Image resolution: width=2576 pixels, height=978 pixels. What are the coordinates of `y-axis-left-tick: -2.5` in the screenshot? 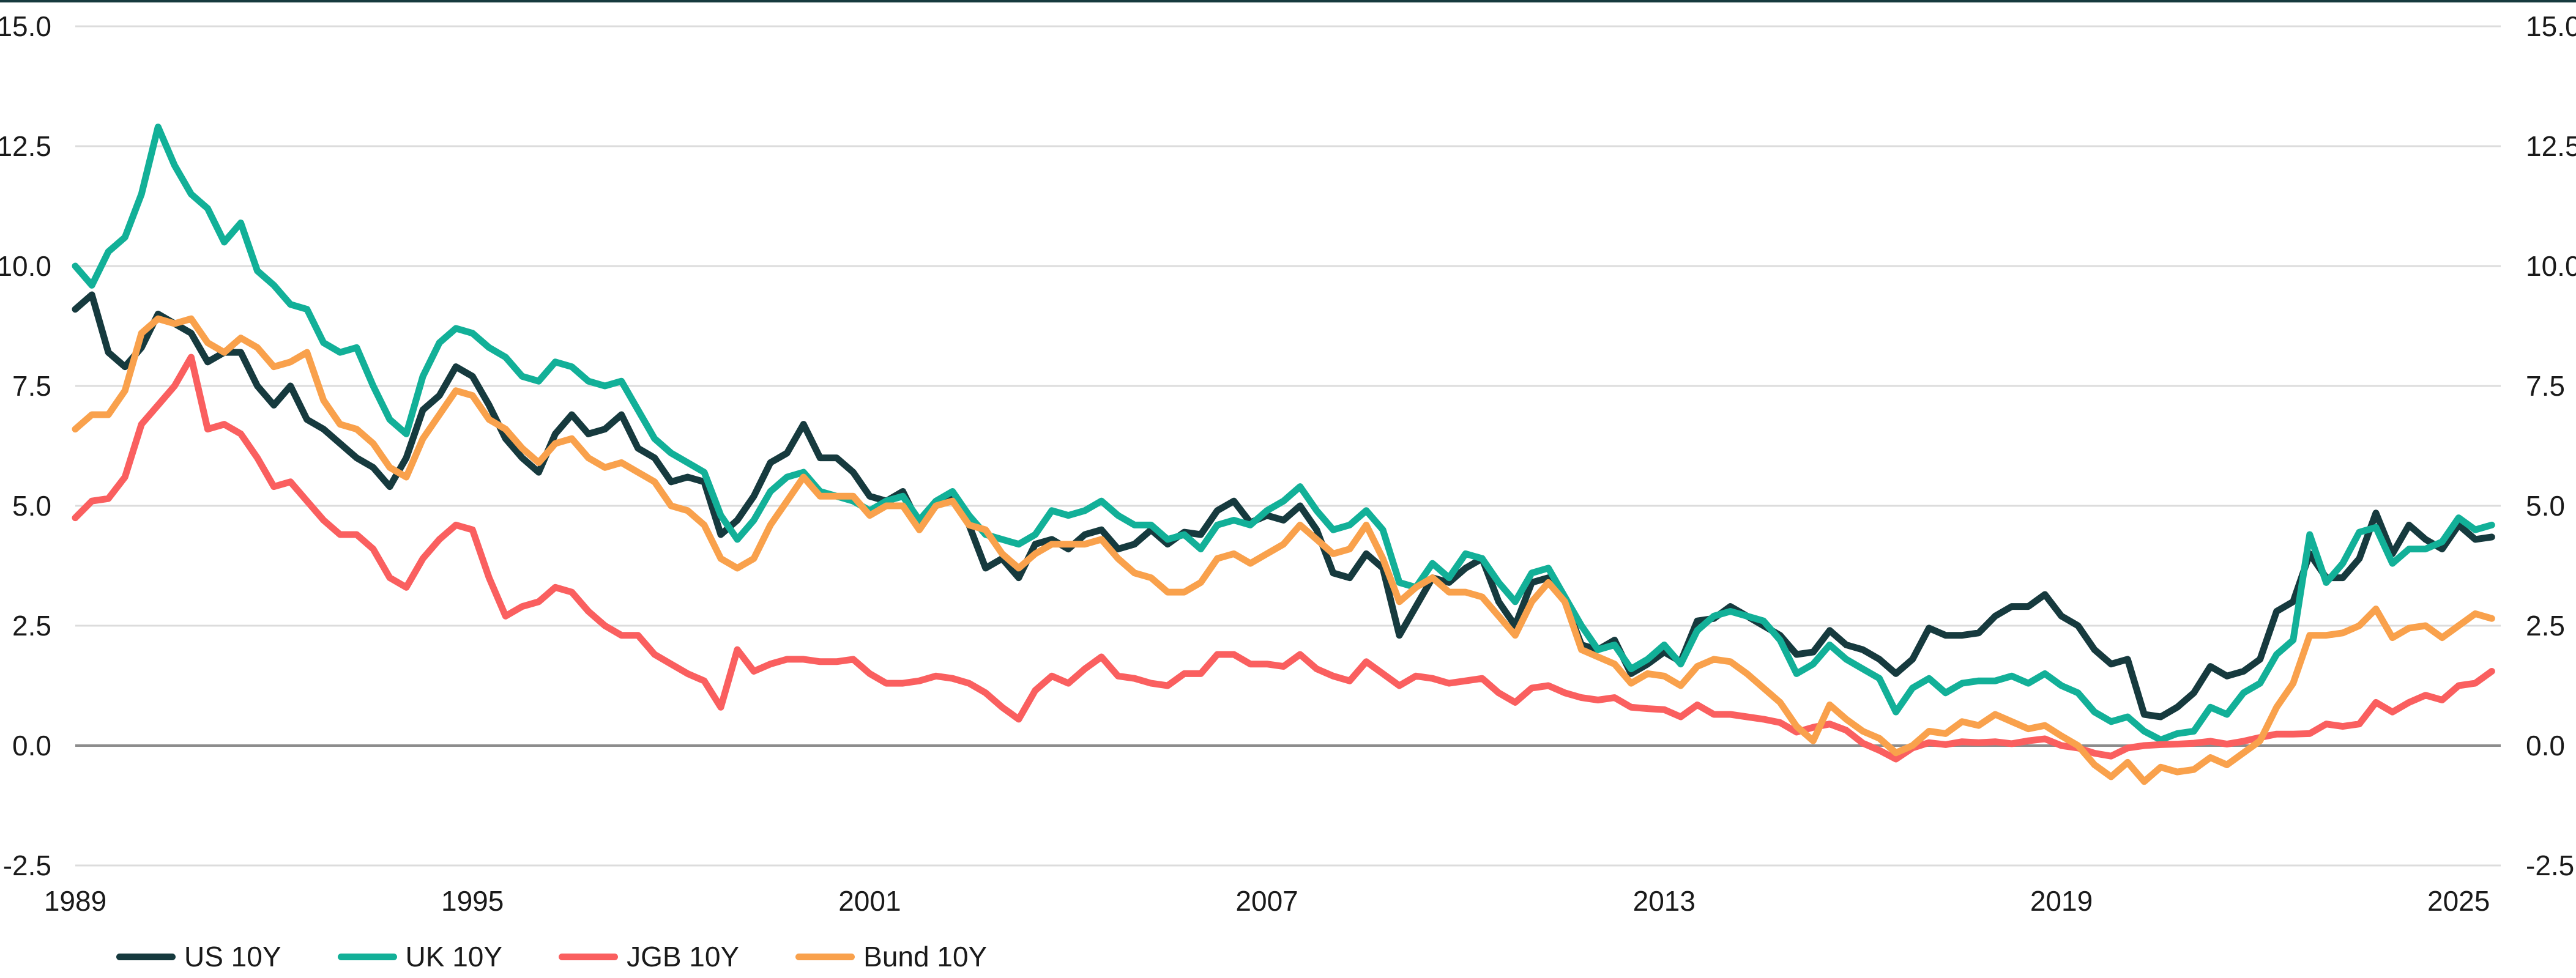 It's located at (27, 866).